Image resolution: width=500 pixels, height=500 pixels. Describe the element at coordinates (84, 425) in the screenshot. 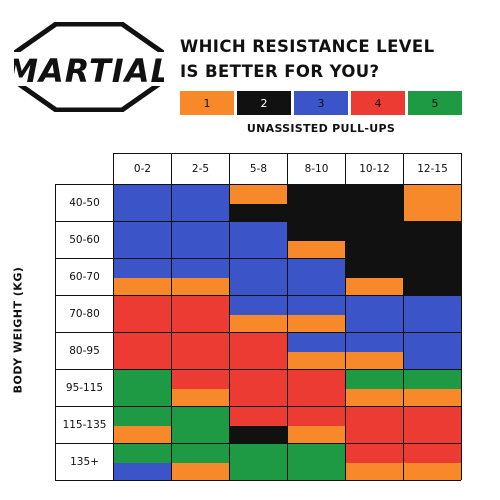

I see `row-header: 115-135` at that location.